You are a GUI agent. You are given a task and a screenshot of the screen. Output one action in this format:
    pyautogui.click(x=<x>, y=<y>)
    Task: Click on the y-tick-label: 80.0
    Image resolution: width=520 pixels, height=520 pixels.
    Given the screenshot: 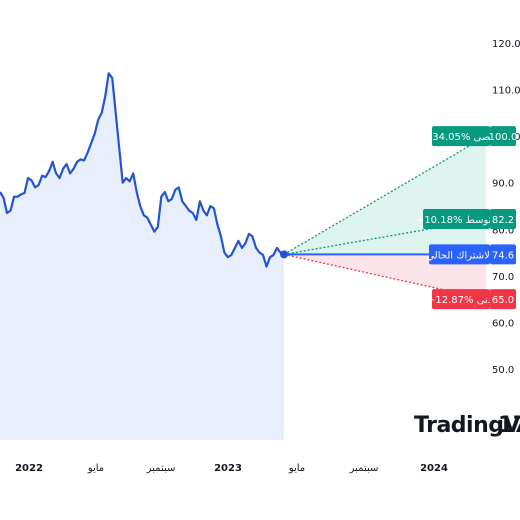 What is the action you would take?
    pyautogui.click(x=503, y=230)
    